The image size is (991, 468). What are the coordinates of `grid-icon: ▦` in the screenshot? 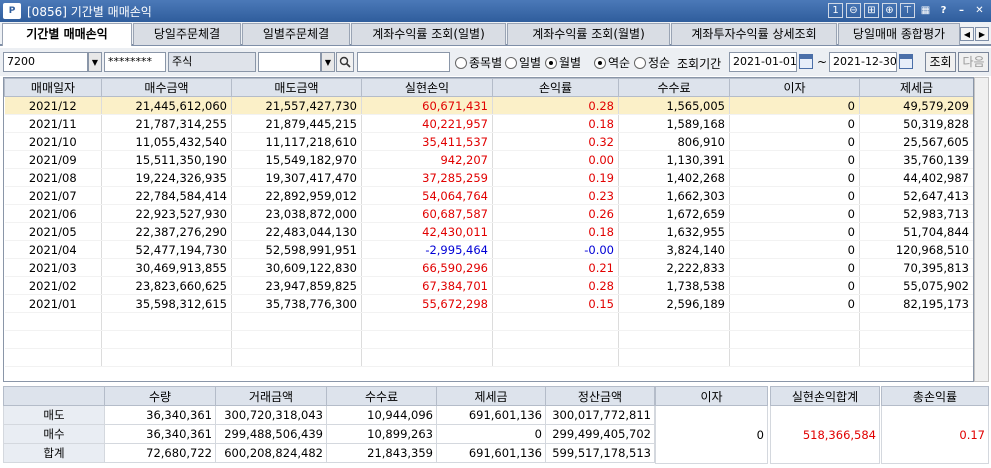 It's located at (925, 10).